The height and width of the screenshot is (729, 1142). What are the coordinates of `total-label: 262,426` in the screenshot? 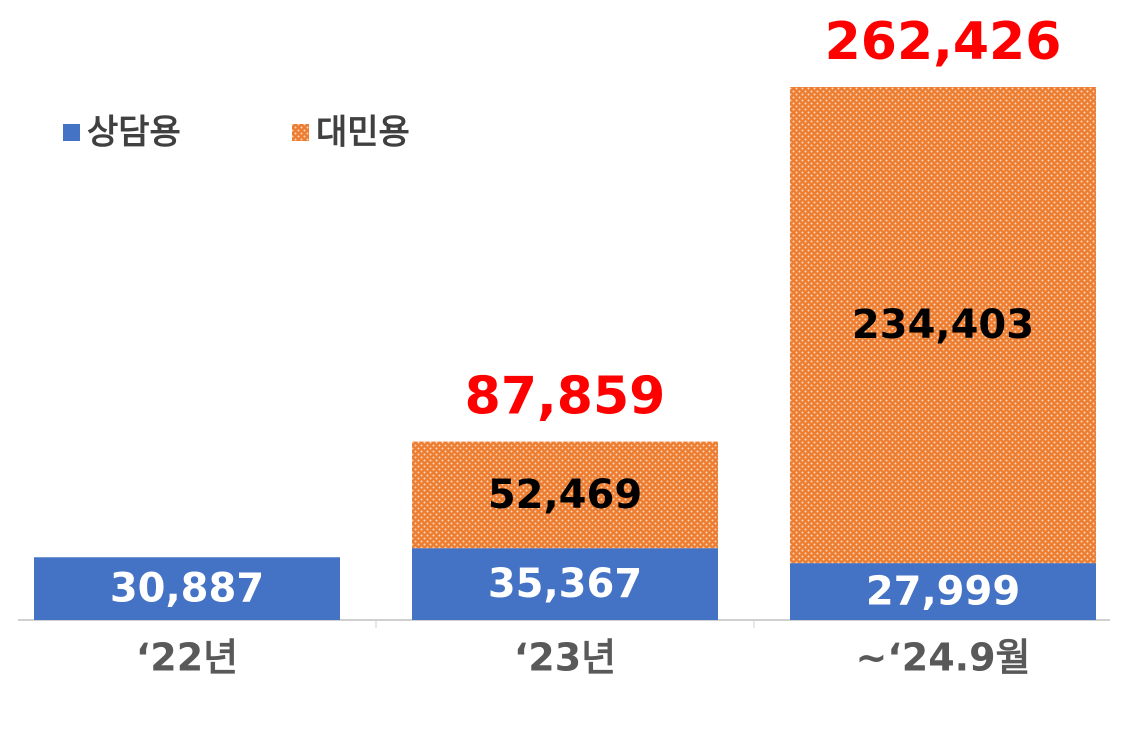 It's located at (943, 42).